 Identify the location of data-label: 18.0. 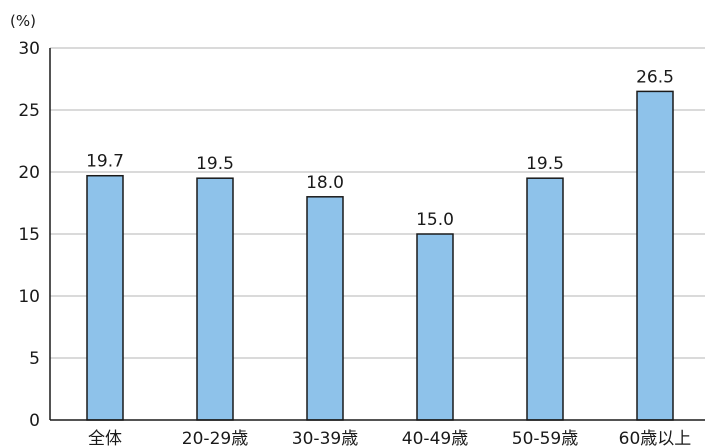
(325, 183).